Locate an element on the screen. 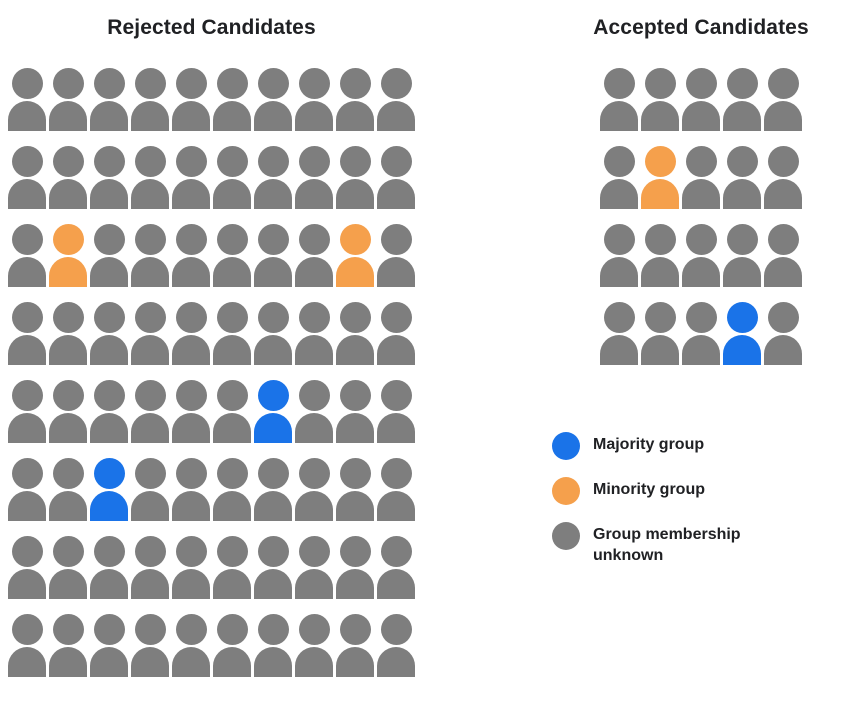 Image resolution: width=856 pixels, height=707 pixels. accepted-candidates-grid is located at coordinates (701, 216).